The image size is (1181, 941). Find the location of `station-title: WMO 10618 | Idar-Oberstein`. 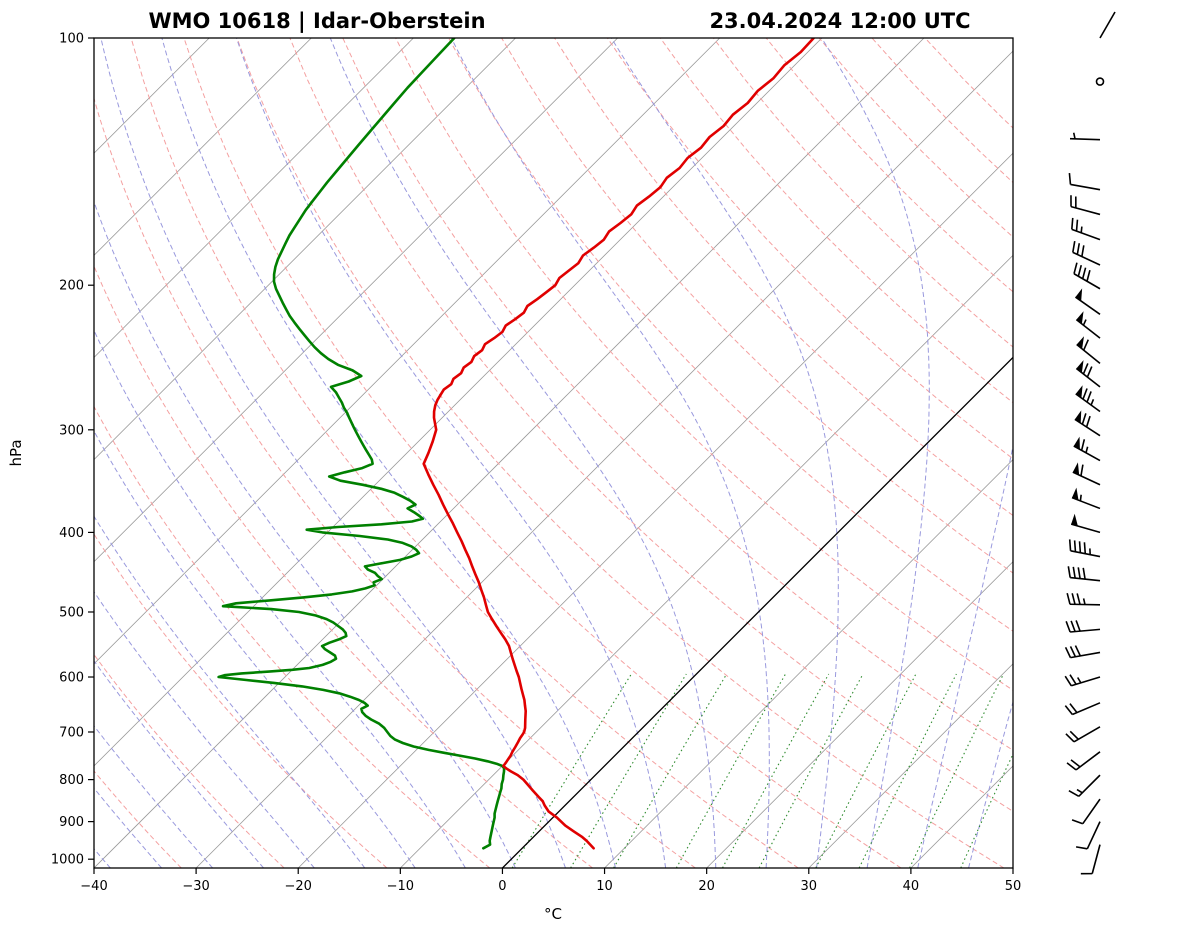

station-title: WMO 10618 | Idar-Oberstein is located at coordinates (316, 21).